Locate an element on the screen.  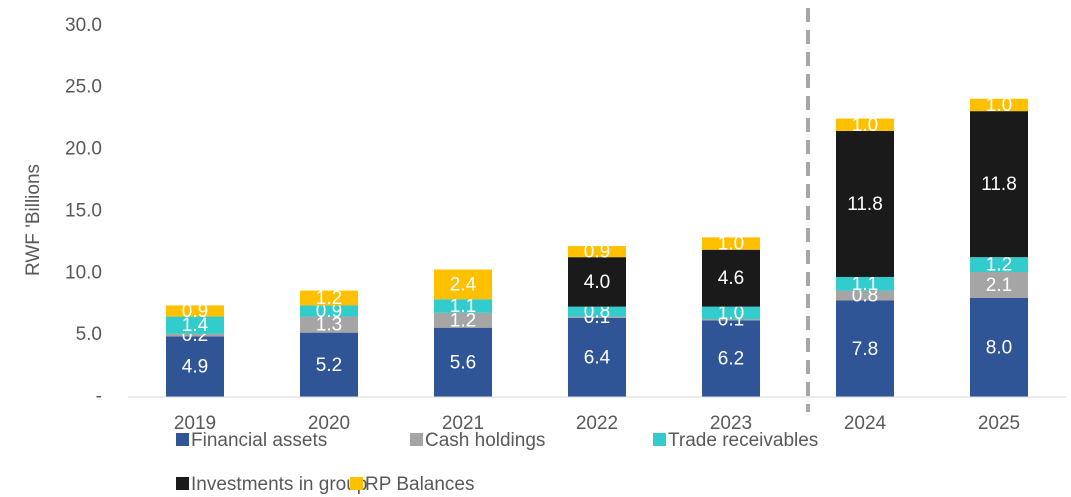
legend-label: Trade receivables is located at coordinates (743, 440).